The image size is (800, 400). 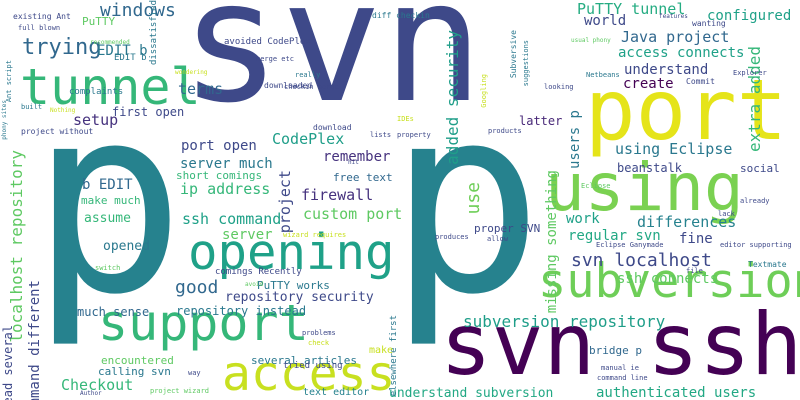 What do you see at coordinates (4, 120) in the screenshot?
I see `cloud-word: phony sites` at bounding box center [4, 120].